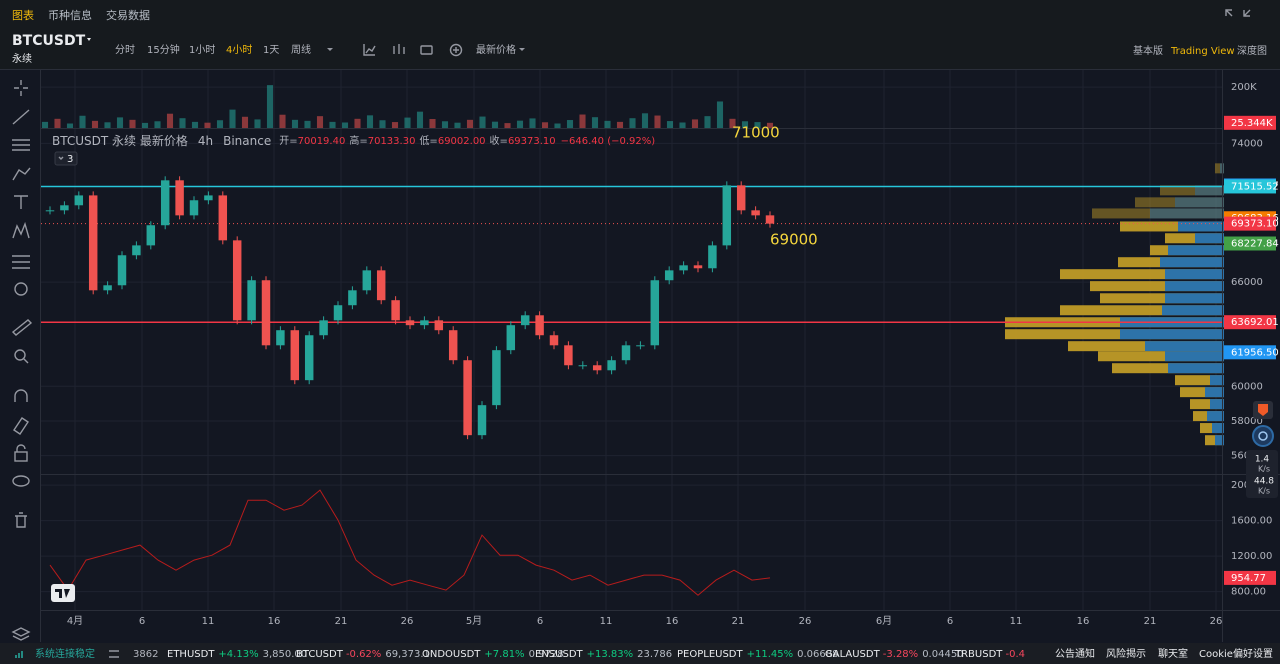  What do you see at coordinates (496, 49) in the screenshot?
I see `price-type: 最新价格` at bounding box center [496, 49].